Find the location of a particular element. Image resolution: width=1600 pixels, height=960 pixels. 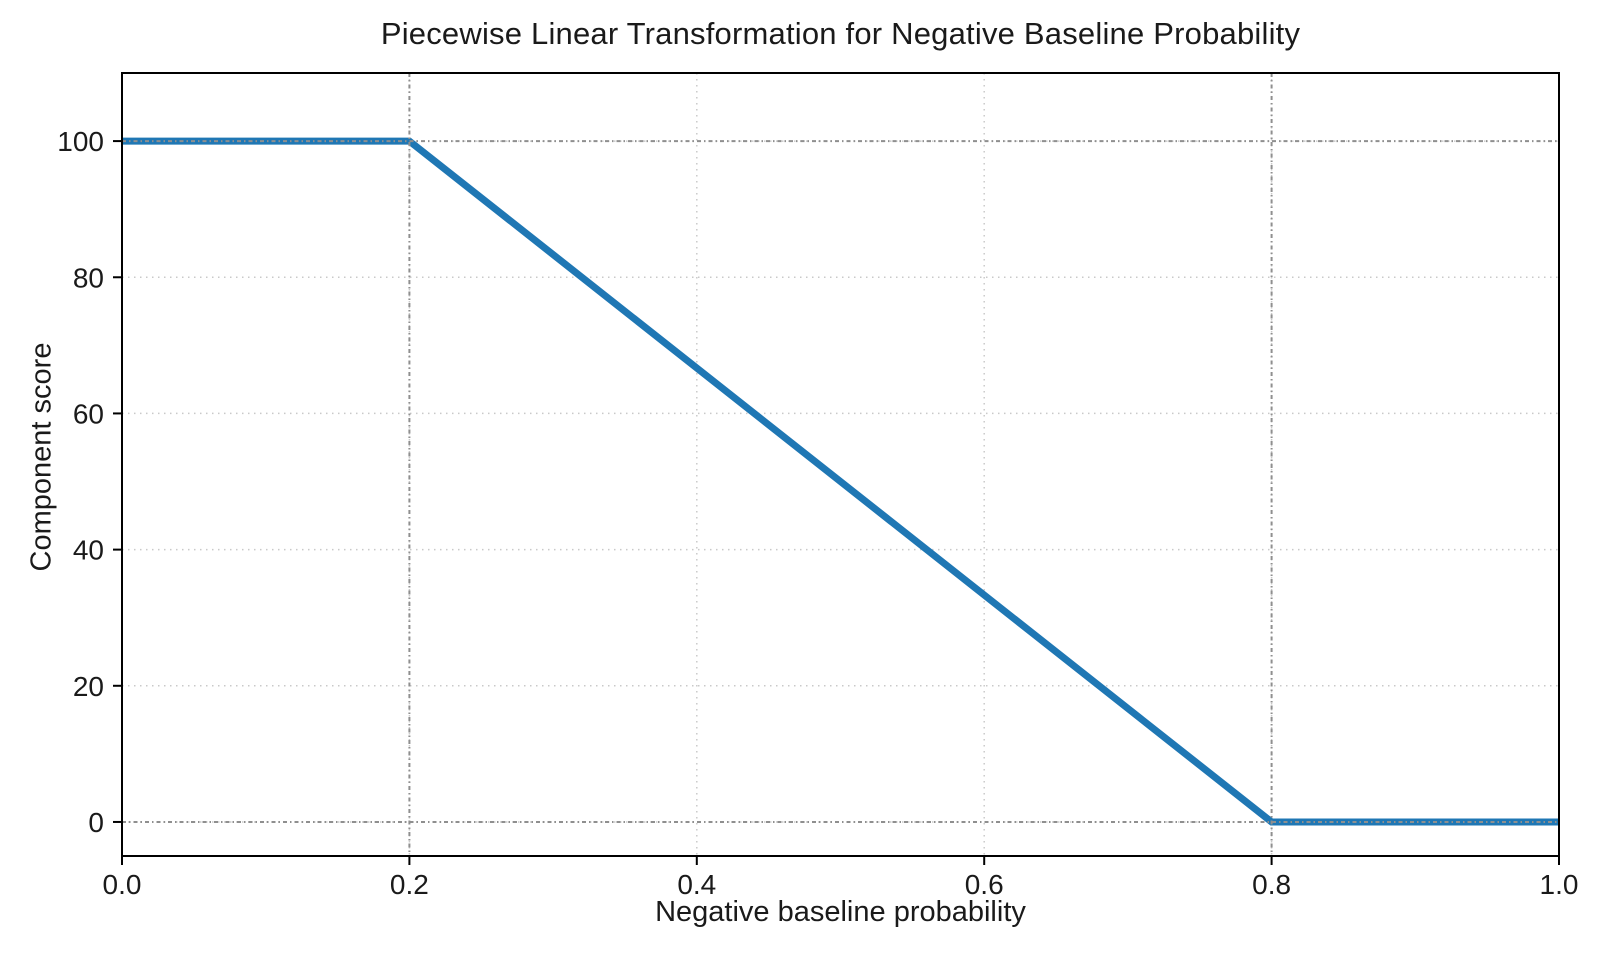

x-tick-label: 0.4 is located at coordinates (696, 884).